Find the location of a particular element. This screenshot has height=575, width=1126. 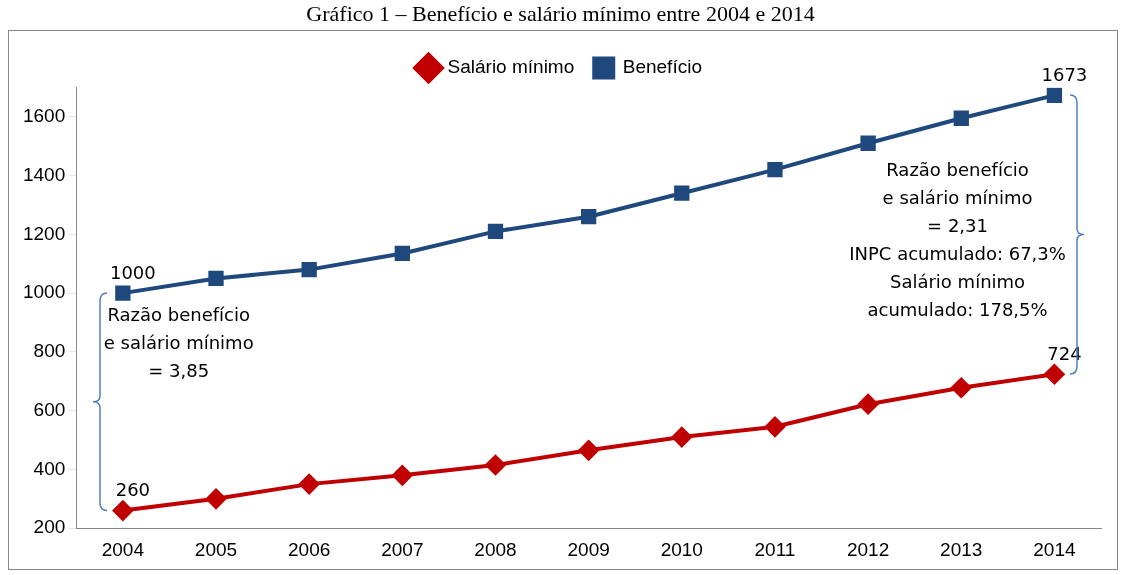

x-tick-label: 2005 is located at coordinates (216, 549).